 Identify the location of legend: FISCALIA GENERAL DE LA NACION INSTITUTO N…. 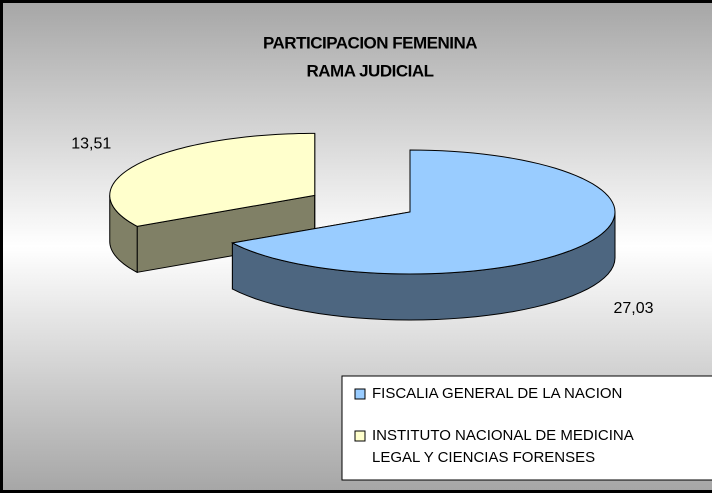
(494, 425).